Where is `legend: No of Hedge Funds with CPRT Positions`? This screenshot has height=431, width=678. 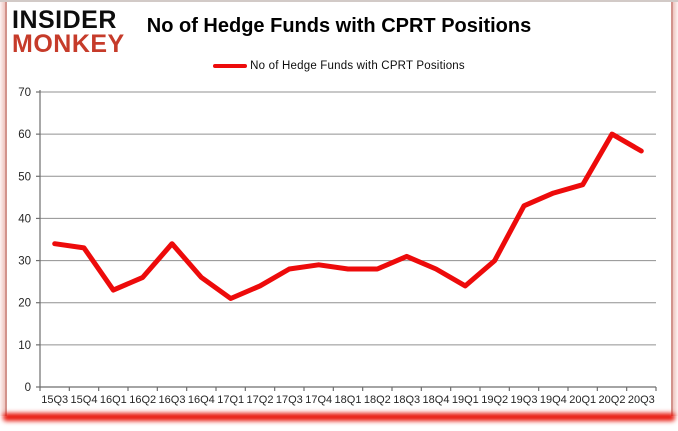 legend: No of Hedge Funds with CPRT Positions is located at coordinates (339, 66).